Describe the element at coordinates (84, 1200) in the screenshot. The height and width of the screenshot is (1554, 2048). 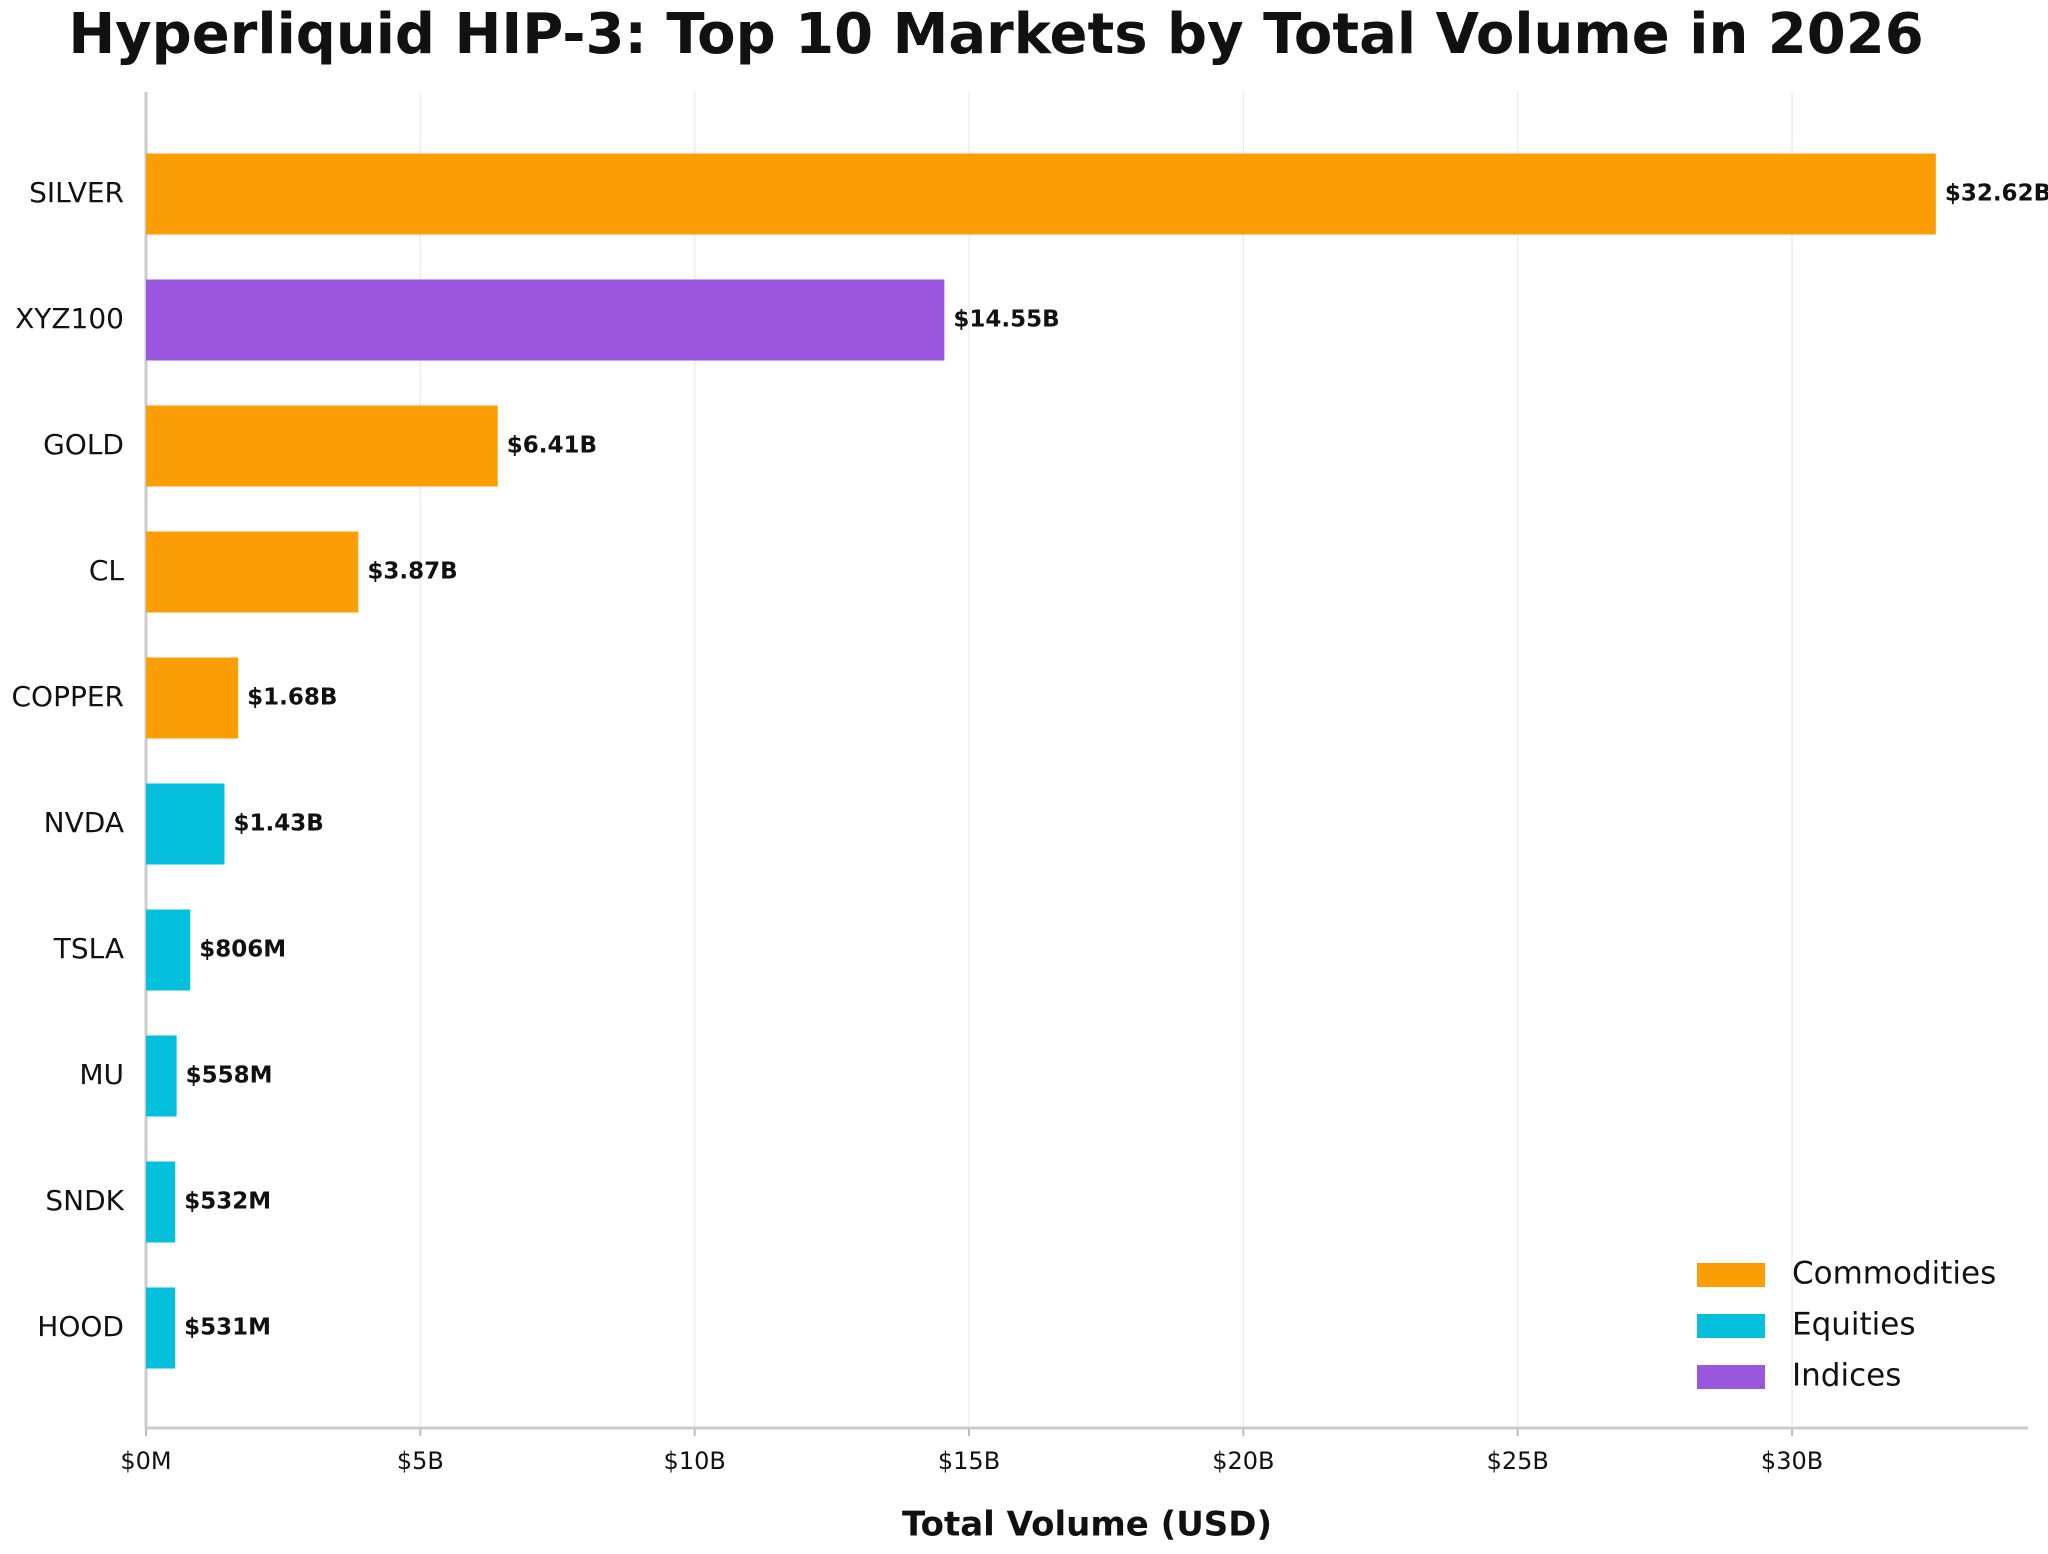
I see `y-tick-label: SNDK` at that location.